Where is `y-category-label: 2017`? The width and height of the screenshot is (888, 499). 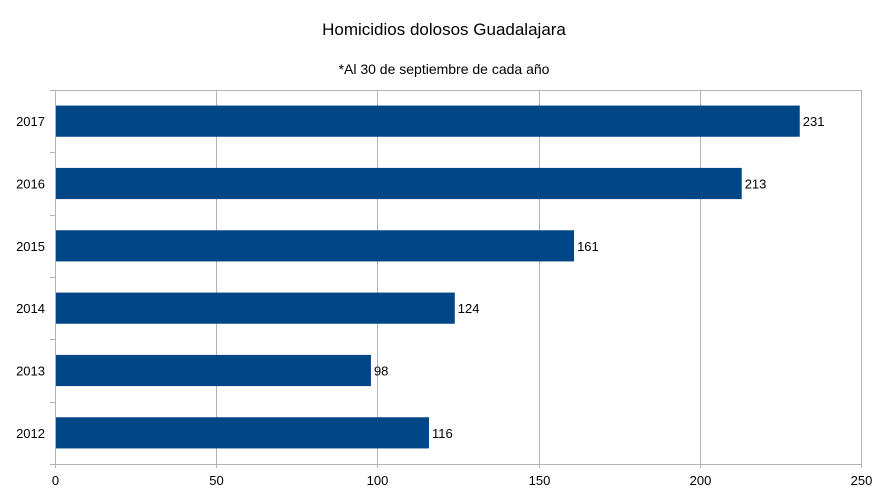 y-category-label: 2017 is located at coordinates (30, 121).